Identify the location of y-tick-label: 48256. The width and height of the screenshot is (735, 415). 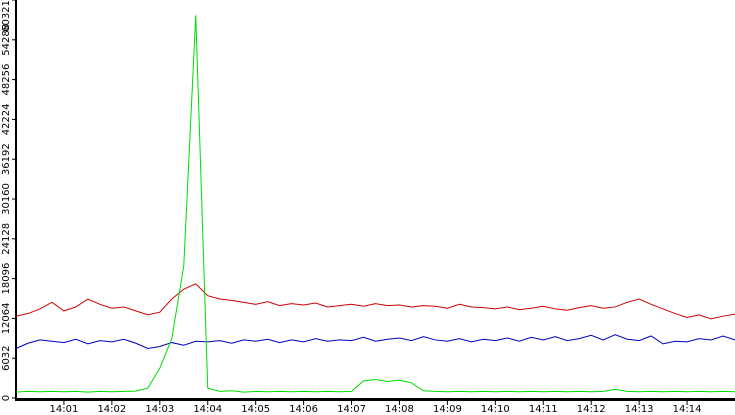
(6, 80).